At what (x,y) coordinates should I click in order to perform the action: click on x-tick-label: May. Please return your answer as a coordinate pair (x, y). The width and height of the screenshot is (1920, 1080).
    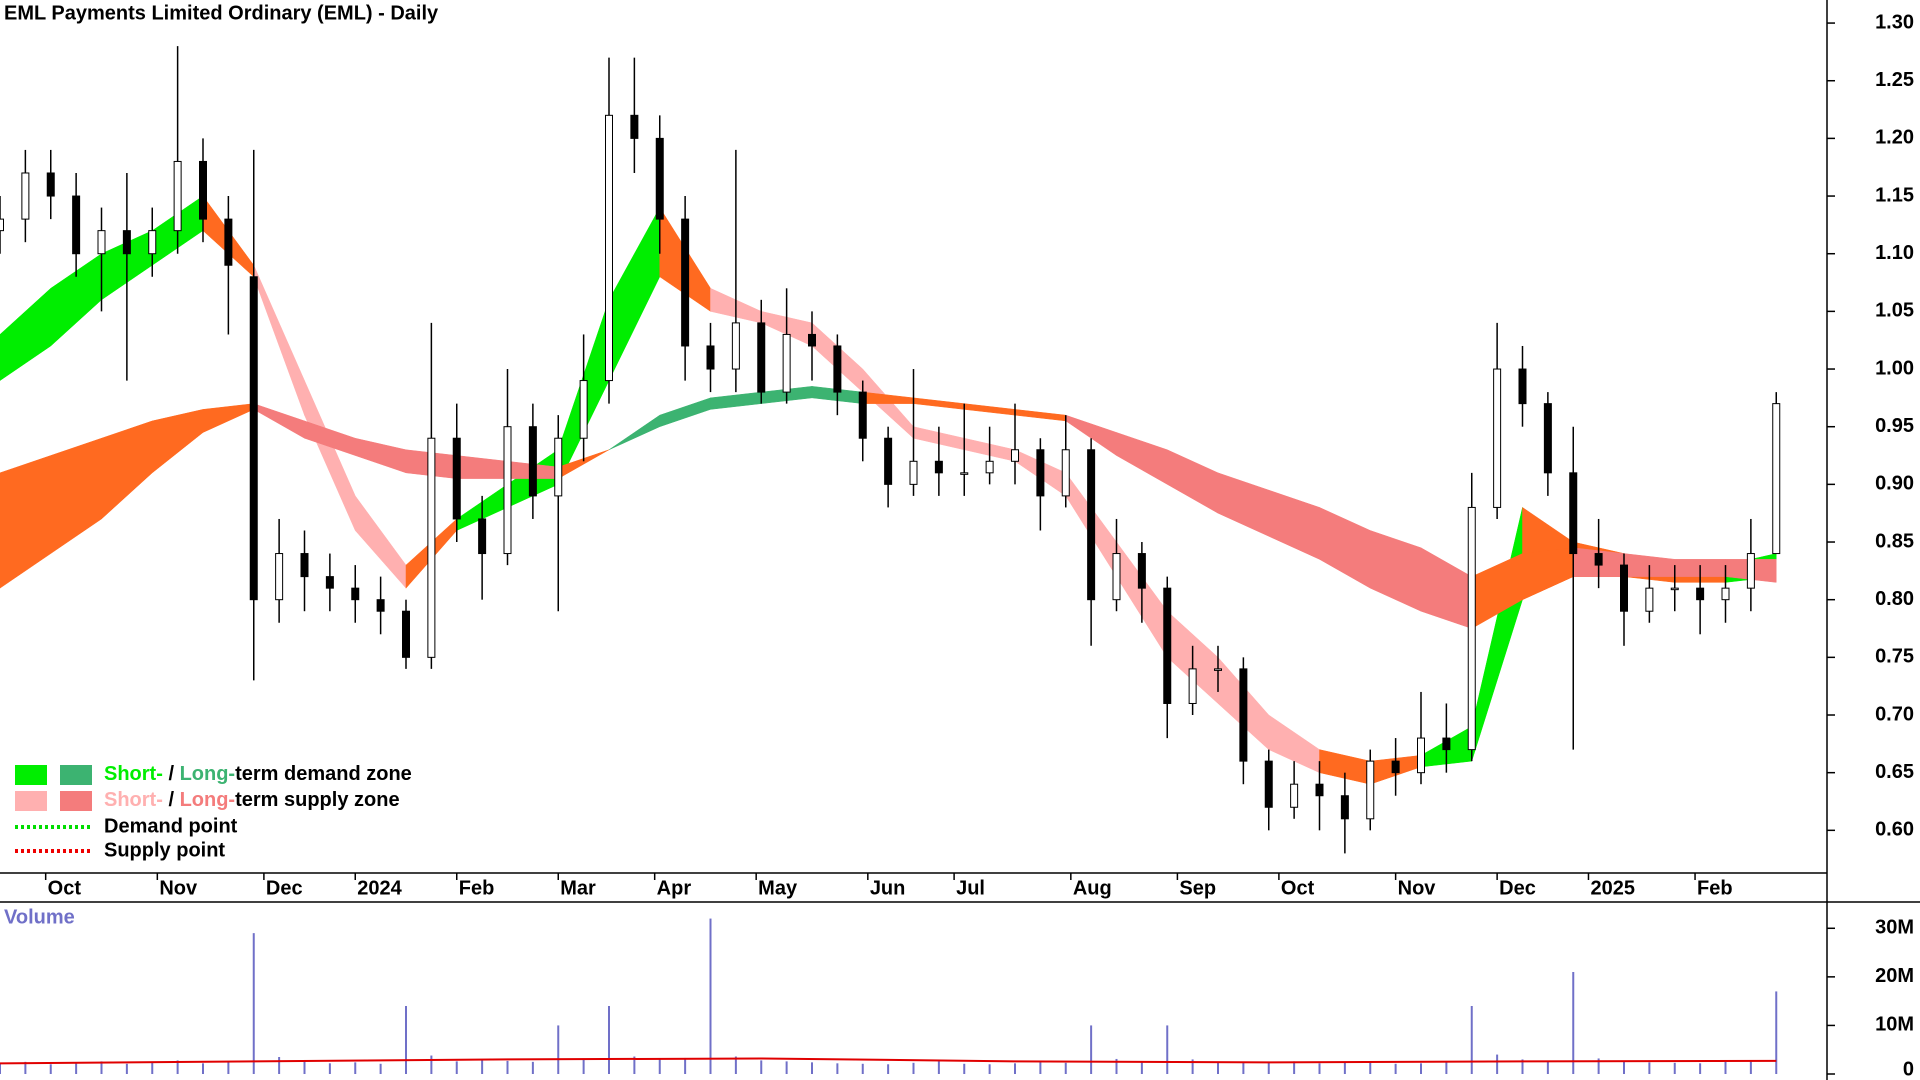
    Looking at the image, I should click on (778, 888).